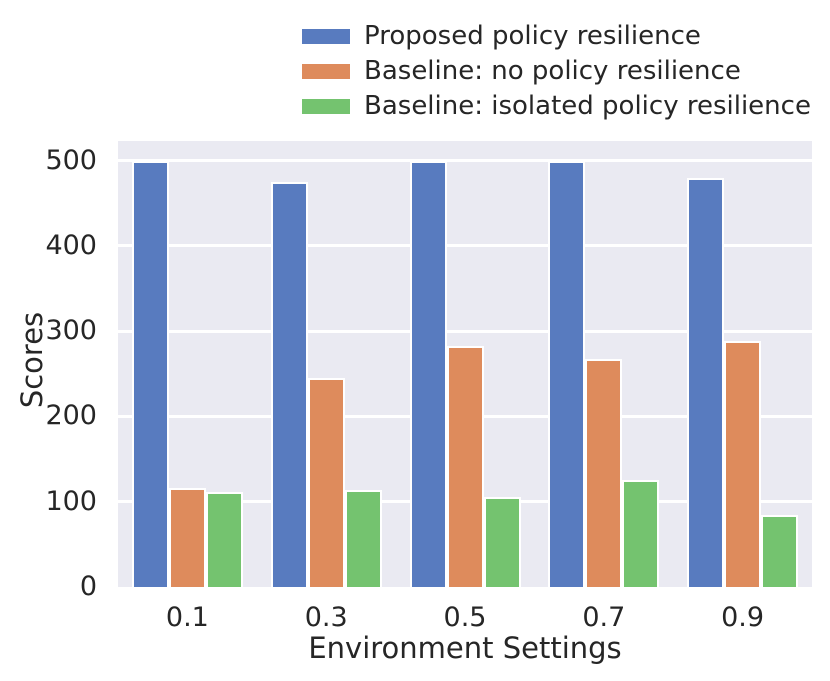 Image resolution: width=830 pixels, height=681 pixels. Describe the element at coordinates (187, 617) in the screenshot. I see `x-tick-label: 0.1` at that location.